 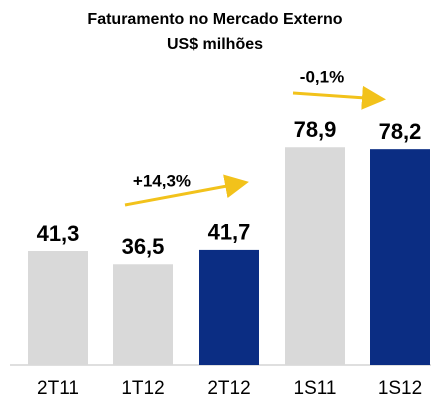 I want to click on value-label: 78,2, so click(x=400, y=131).